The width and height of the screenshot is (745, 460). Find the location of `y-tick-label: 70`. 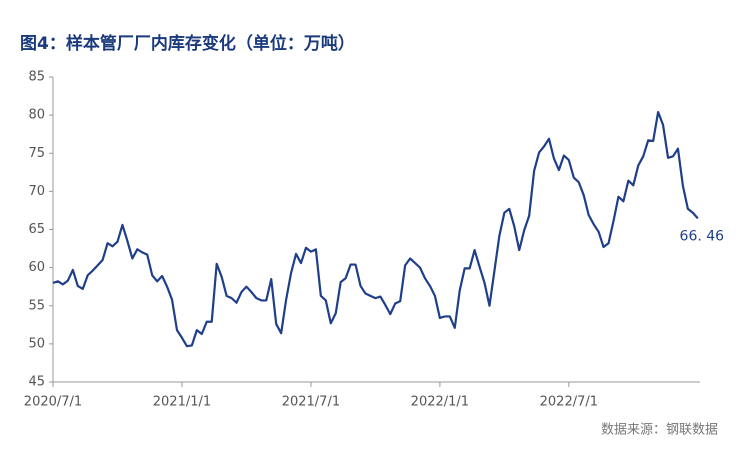

y-tick-label: 70 is located at coordinates (36, 191).